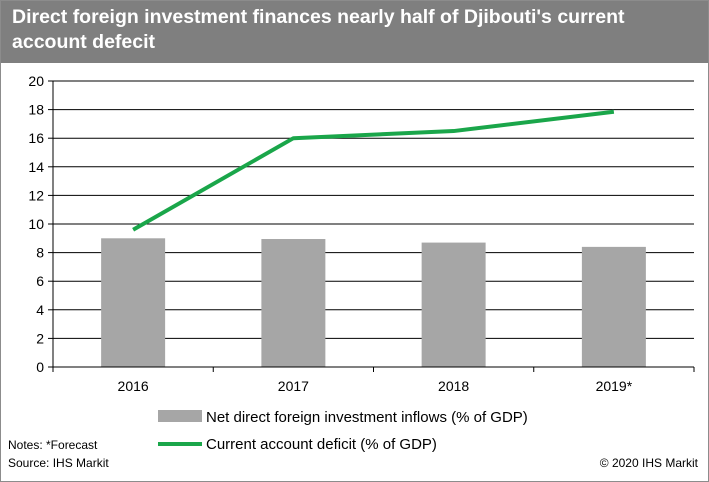 Image resolution: width=709 pixels, height=482 pixels. What do you see at coordinates (36, 110) in the screenshot?
I see `y-tick-label: 18` at bounding box center [36, 110].